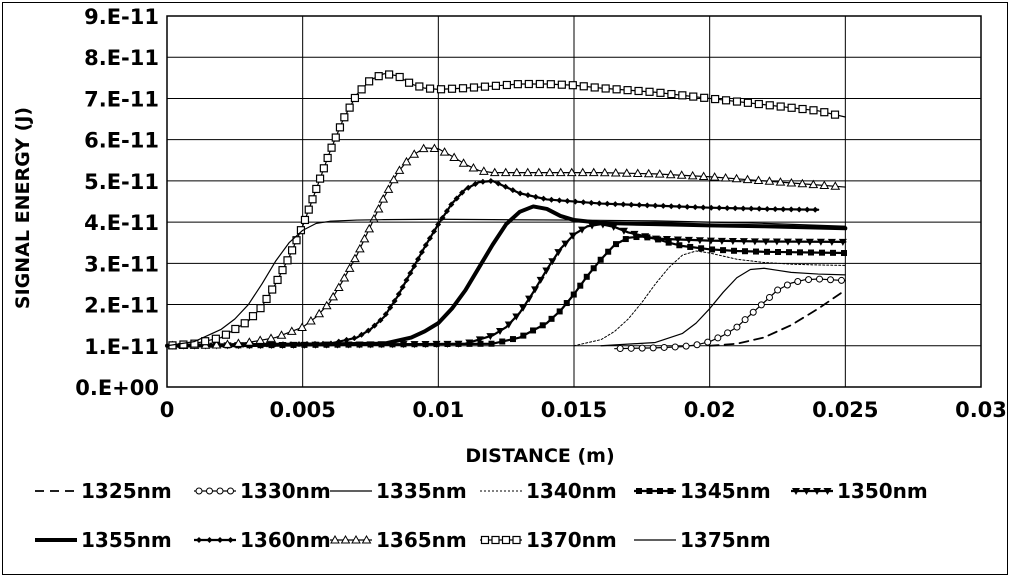 The width and height of the screenshot is (1012, 579). What do you see at coordinates (730, 314) in the screenshot?
I see `series-1330nm` at bounding box center [730, 314].